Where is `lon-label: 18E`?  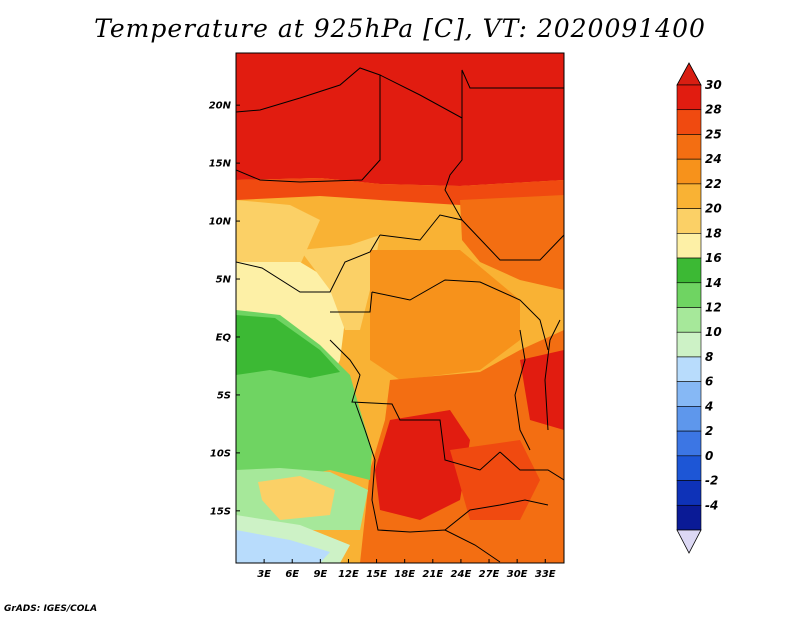 lon-label: 18E is located at coordinates (404, 574).